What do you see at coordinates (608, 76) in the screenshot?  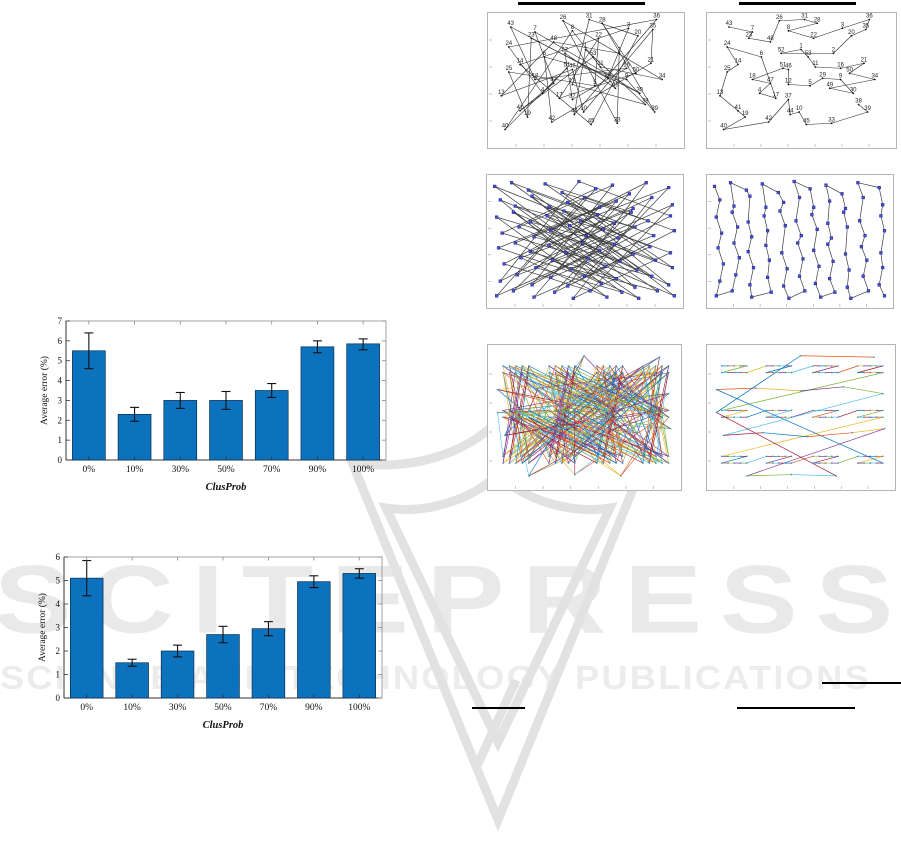 I see `svg-text: 29` at bounding box center [608, 76].